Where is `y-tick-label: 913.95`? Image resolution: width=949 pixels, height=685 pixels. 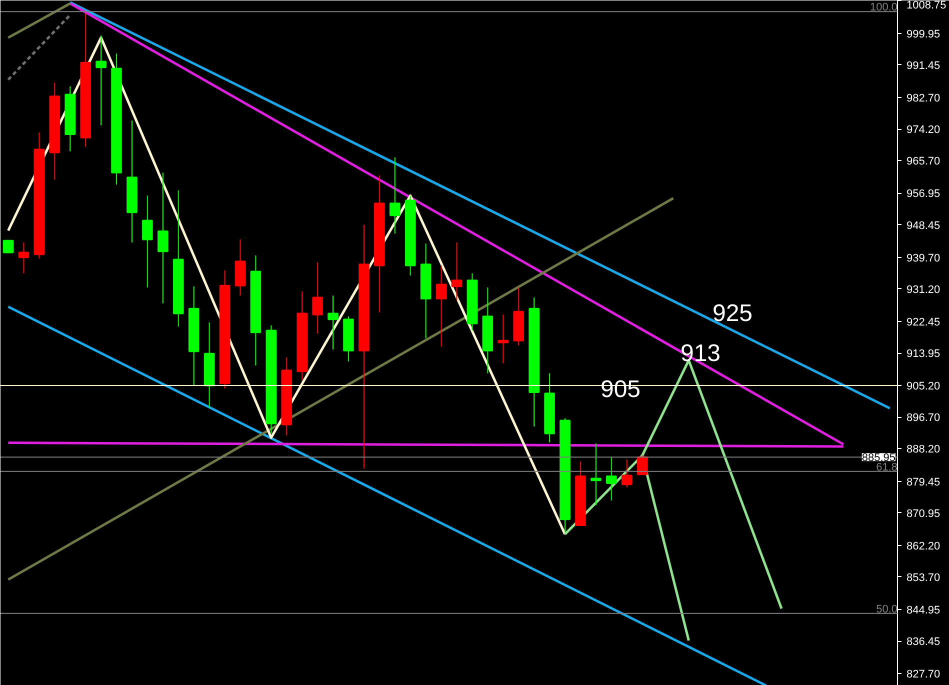 y-tick-label: 913.95 is located at coordinates (923, 354).